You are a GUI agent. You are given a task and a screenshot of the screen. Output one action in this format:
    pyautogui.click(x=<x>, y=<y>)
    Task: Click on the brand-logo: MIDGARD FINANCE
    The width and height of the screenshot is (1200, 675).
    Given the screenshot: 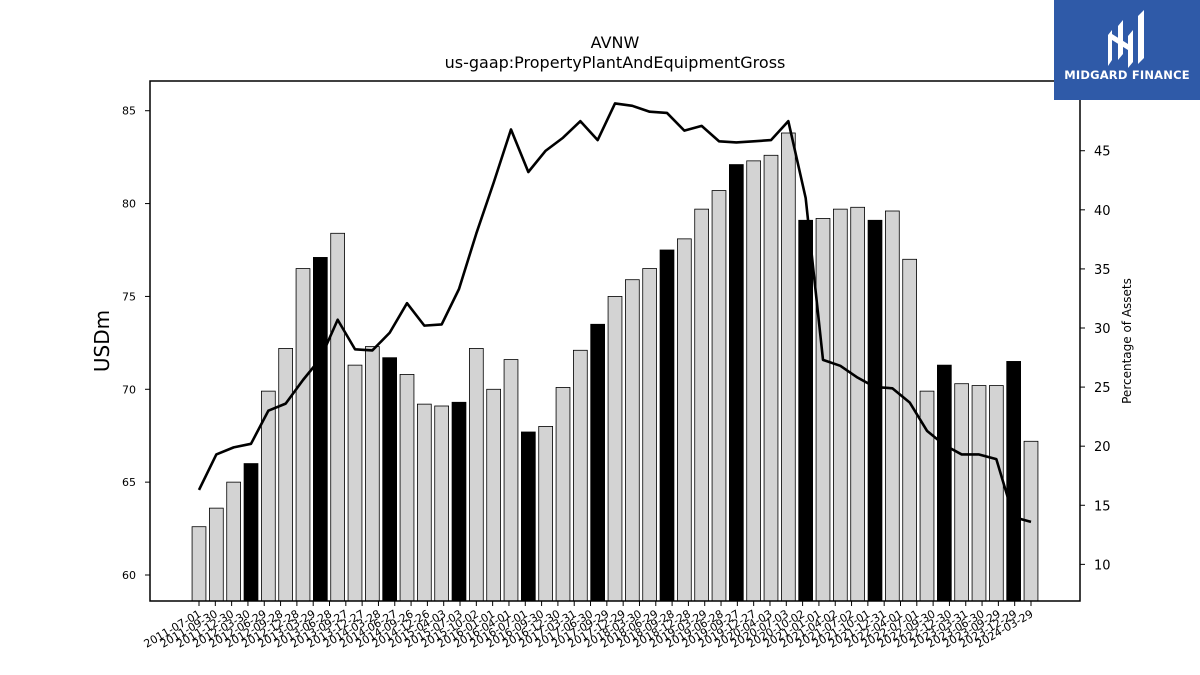 What is the action you would take?
    pyautogui.click(x=1127, y=50)
    